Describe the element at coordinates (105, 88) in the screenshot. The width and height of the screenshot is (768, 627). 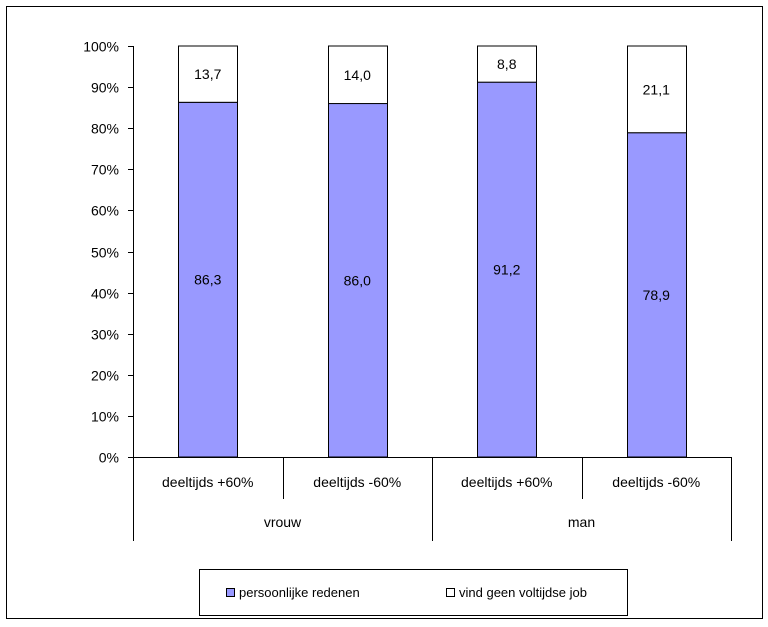
I see `y-tick-label: 90%` at that location.